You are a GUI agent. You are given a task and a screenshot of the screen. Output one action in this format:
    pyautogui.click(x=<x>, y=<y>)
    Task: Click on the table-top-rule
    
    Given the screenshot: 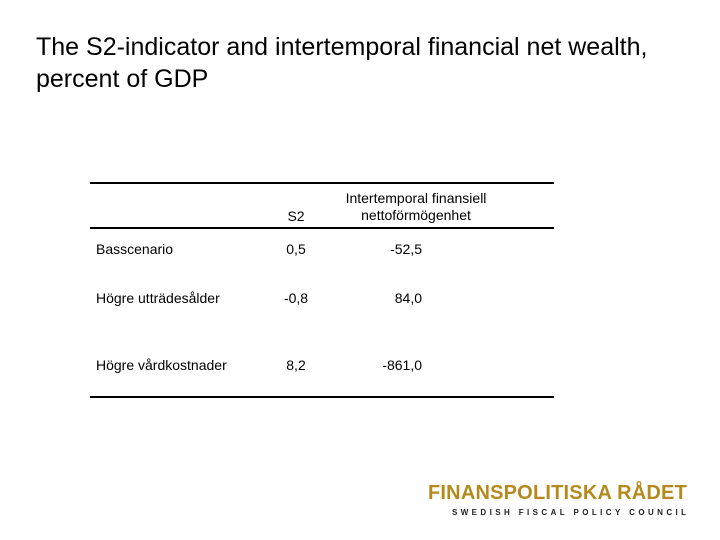 What is the action you would take?
    pyautogui.click(x=322, y=183)
    